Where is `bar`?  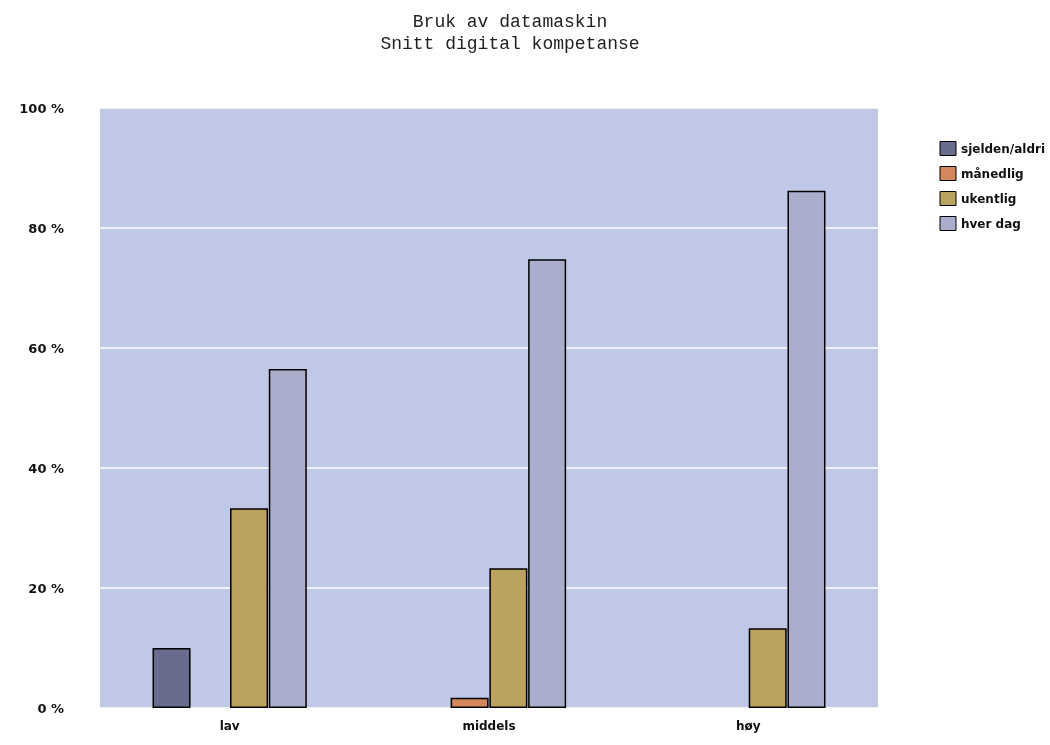
bar is located at coordinates (171, 678).